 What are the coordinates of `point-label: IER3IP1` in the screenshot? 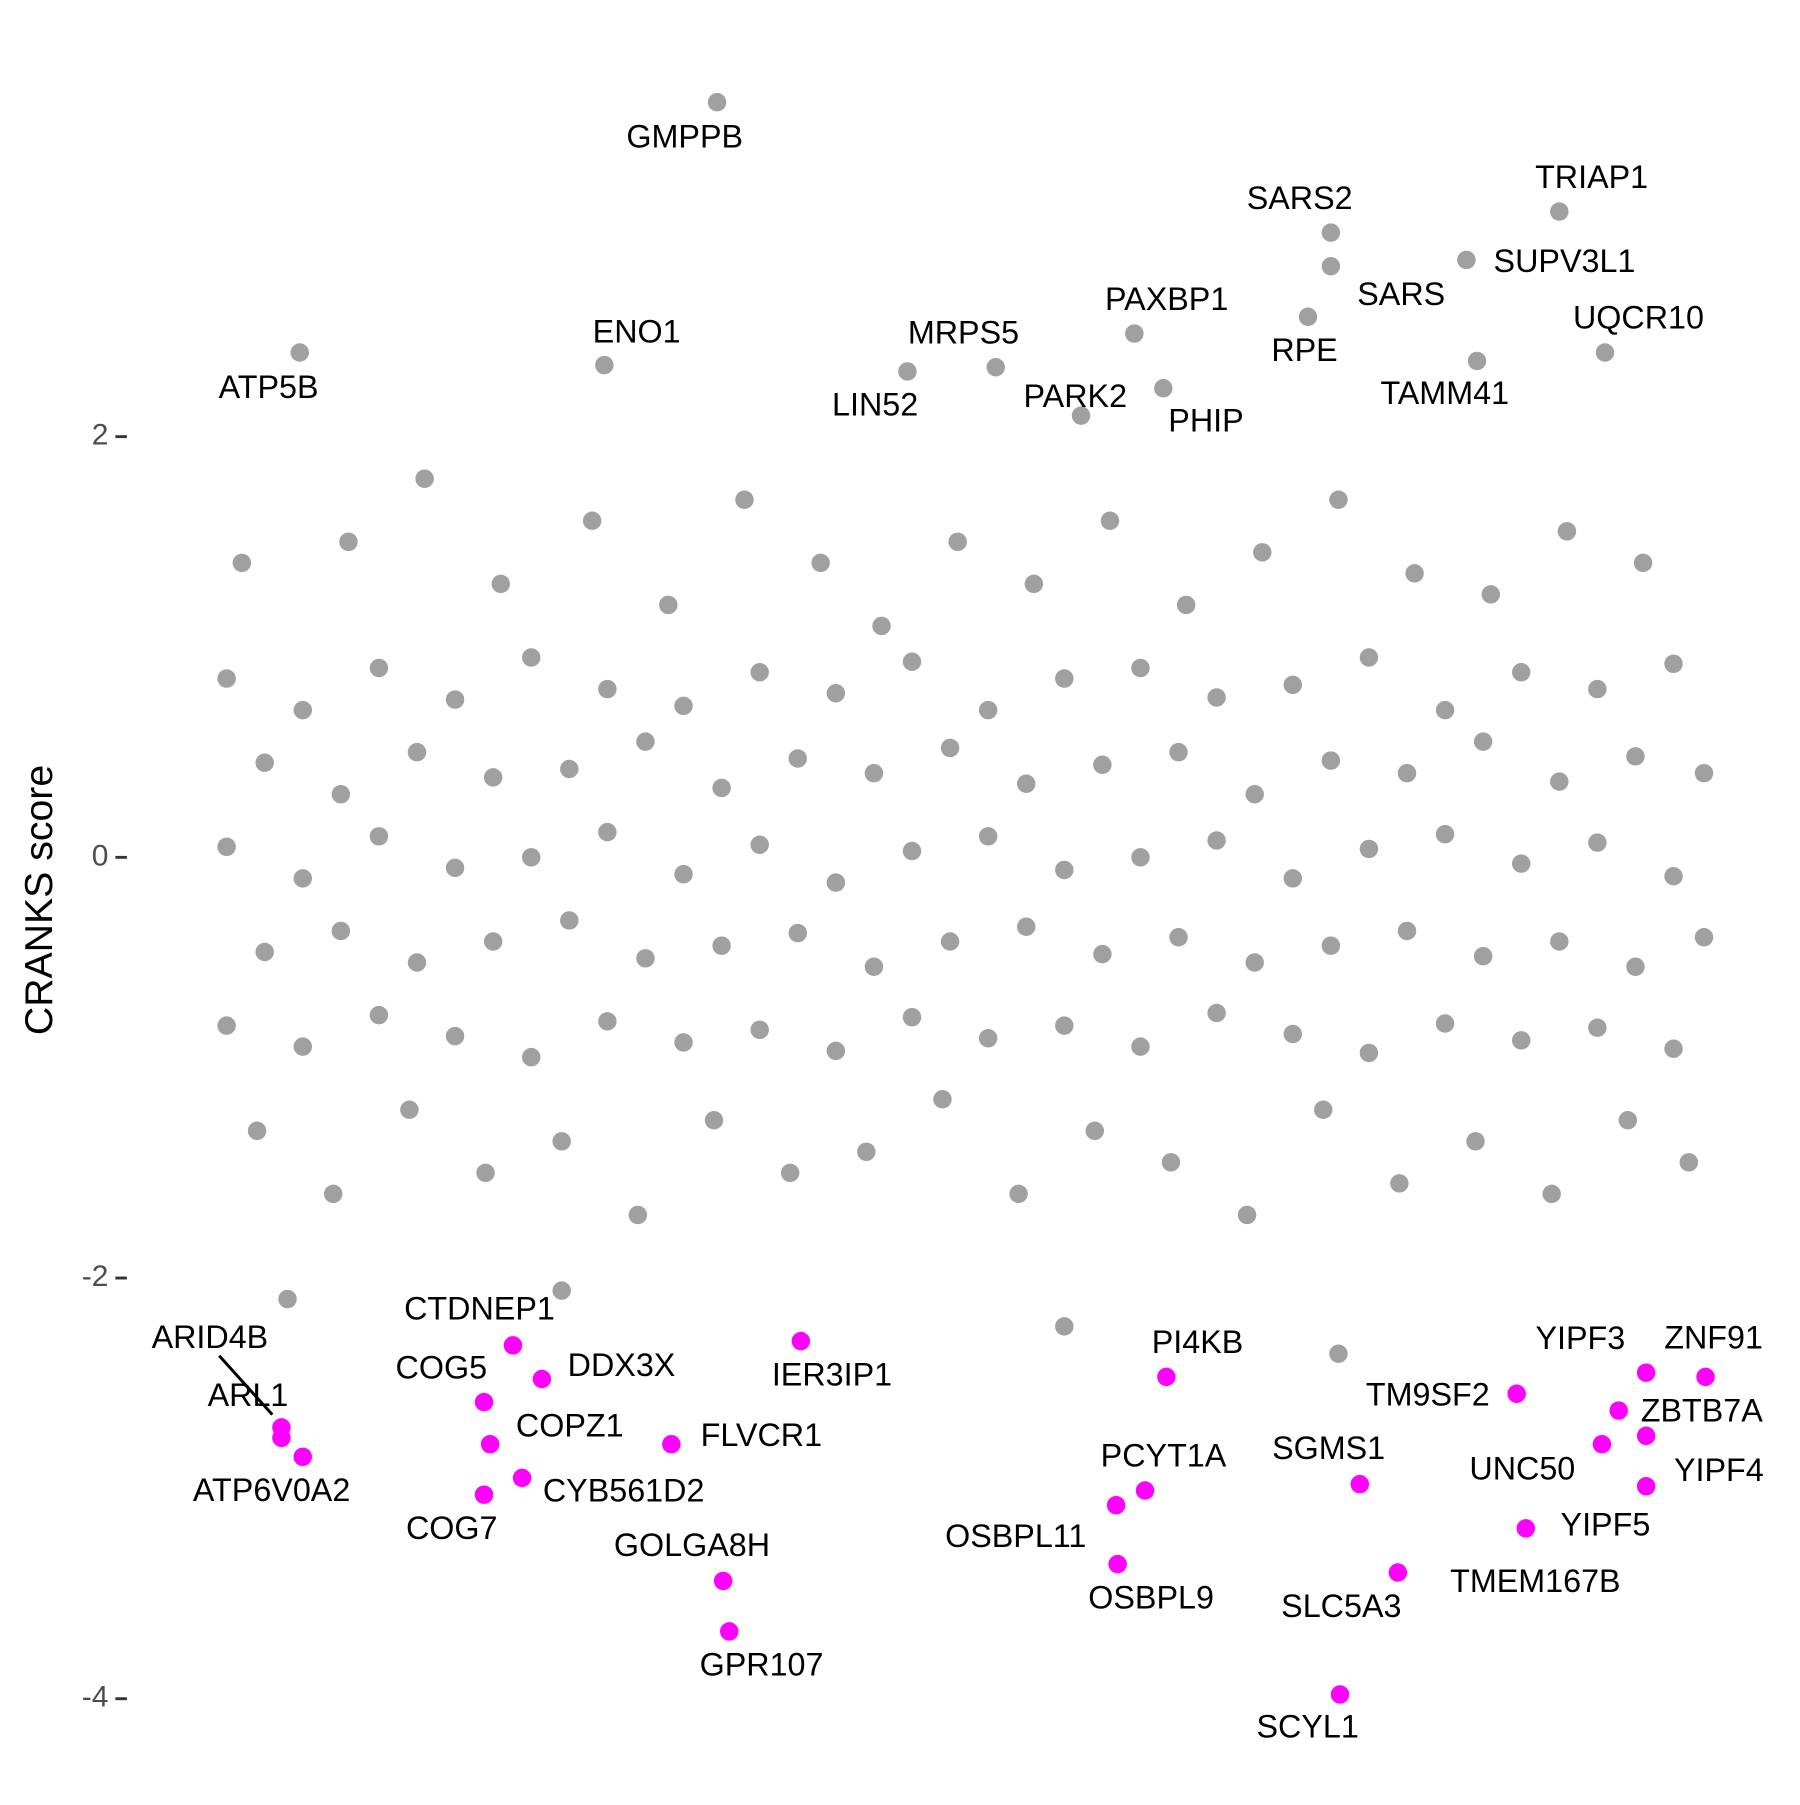 It's located at (832, 1374).